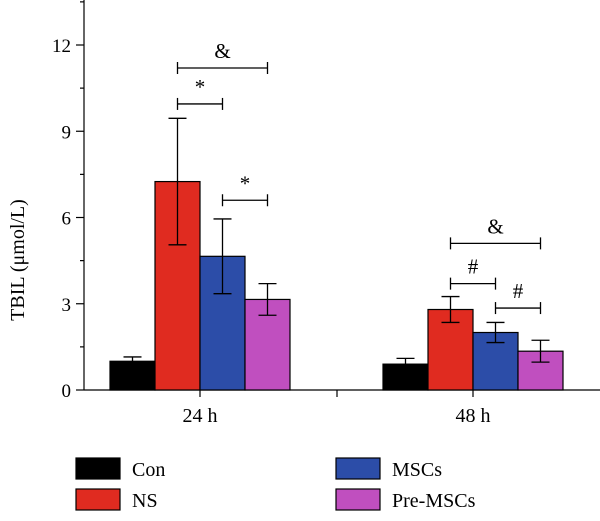 Image resolution: width=600 pixels, height=521 pixels. I want to click on y-tick-label: 3, so click(67, 305).